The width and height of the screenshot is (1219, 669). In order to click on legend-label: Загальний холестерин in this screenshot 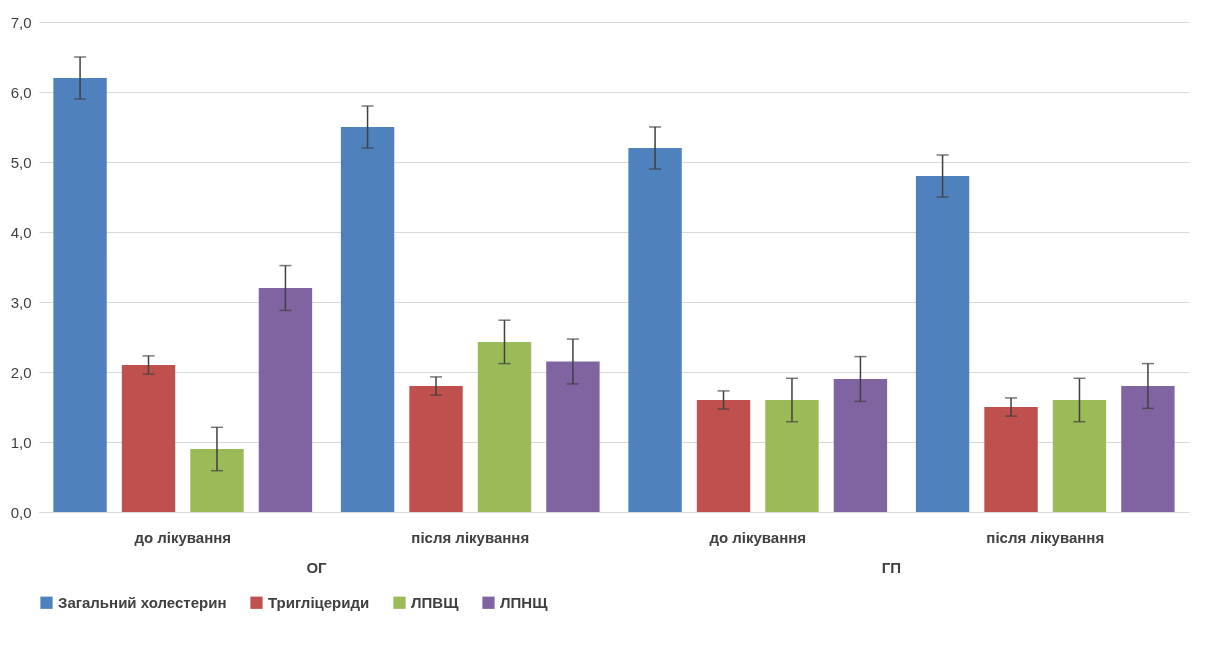, I will do `click(142, 602)`.